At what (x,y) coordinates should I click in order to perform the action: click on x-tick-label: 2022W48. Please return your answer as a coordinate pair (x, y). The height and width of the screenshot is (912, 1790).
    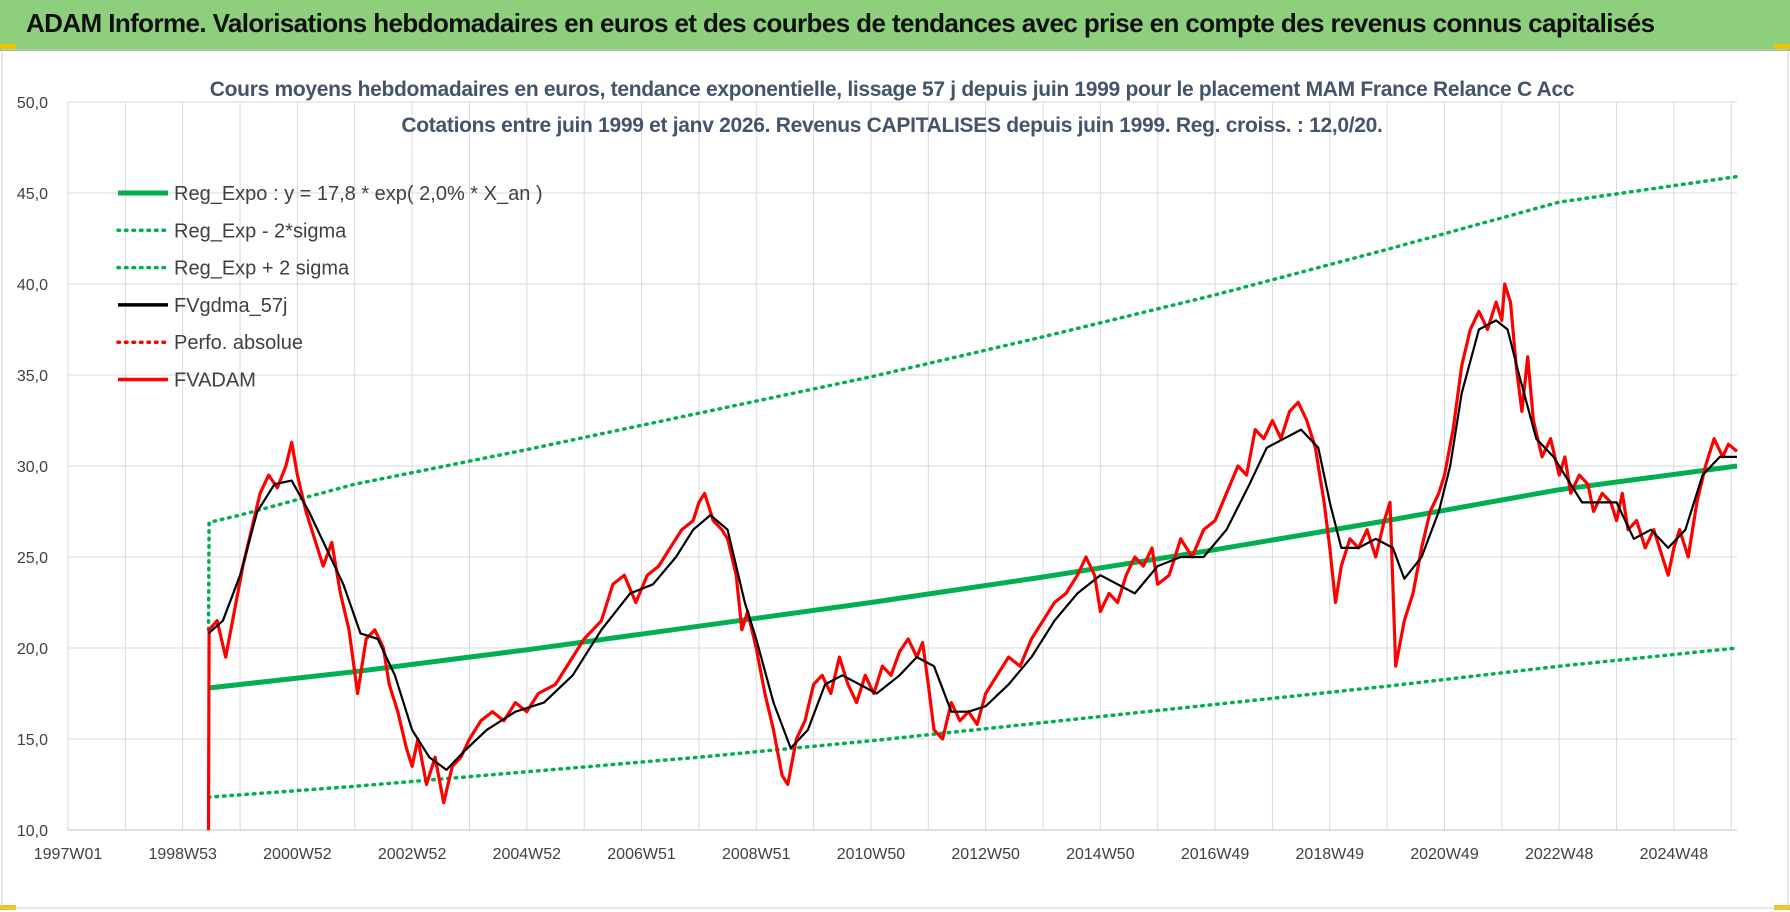
    Looking at the image, I should click on (1559, 854).